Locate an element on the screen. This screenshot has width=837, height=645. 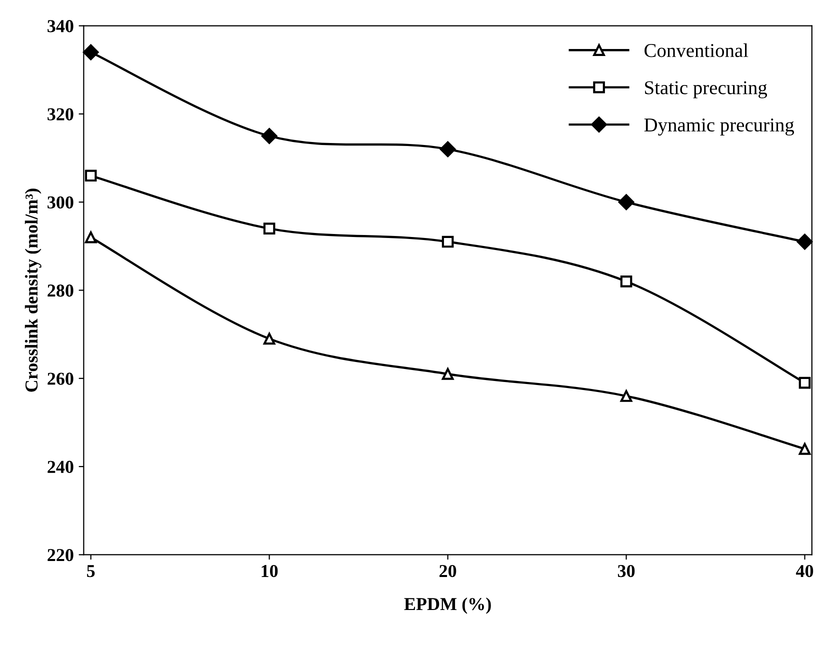
legend-label: Static precuring is located at coordinates (706, 89).